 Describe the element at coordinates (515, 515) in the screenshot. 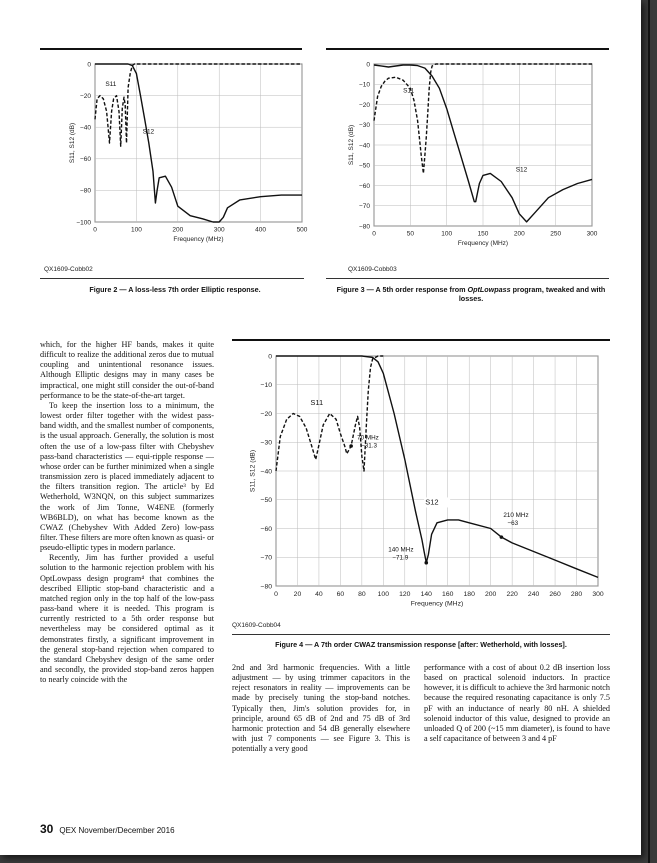

I see `annotation-label: 210 MHz` at that location.